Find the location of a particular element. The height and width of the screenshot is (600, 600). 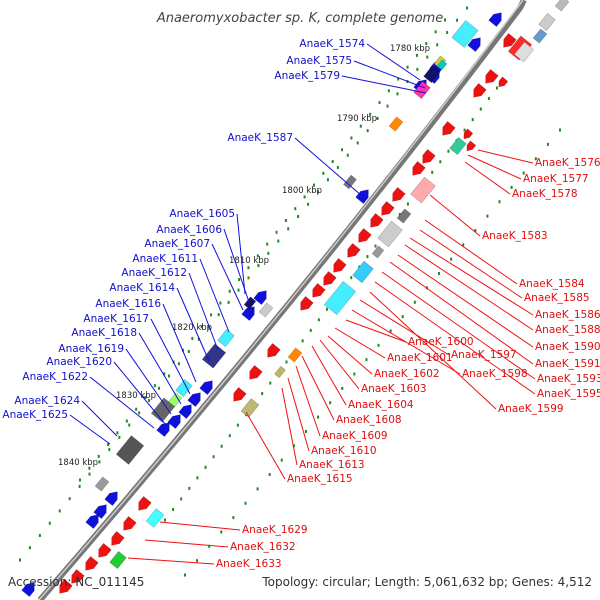

gene-label-1603: AnaeK_1603 is located at coordinates (394, 389).